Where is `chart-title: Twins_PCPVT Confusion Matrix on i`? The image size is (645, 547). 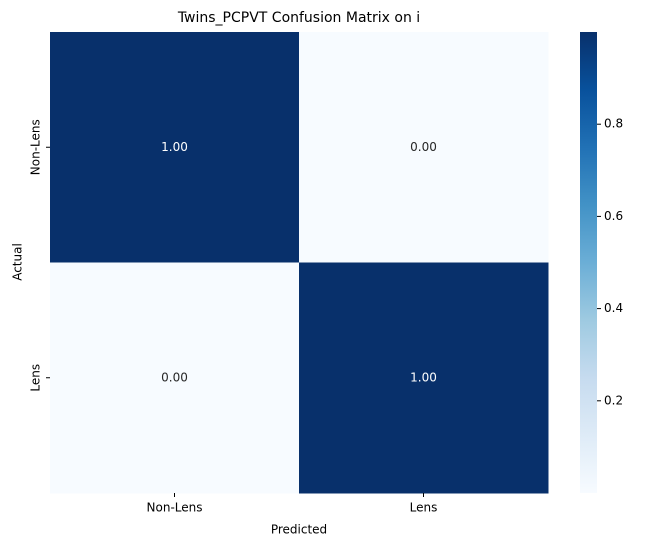
chart-title: Twins_PCPVT Confusion Matrix on i is located at coordinates (298, 18).